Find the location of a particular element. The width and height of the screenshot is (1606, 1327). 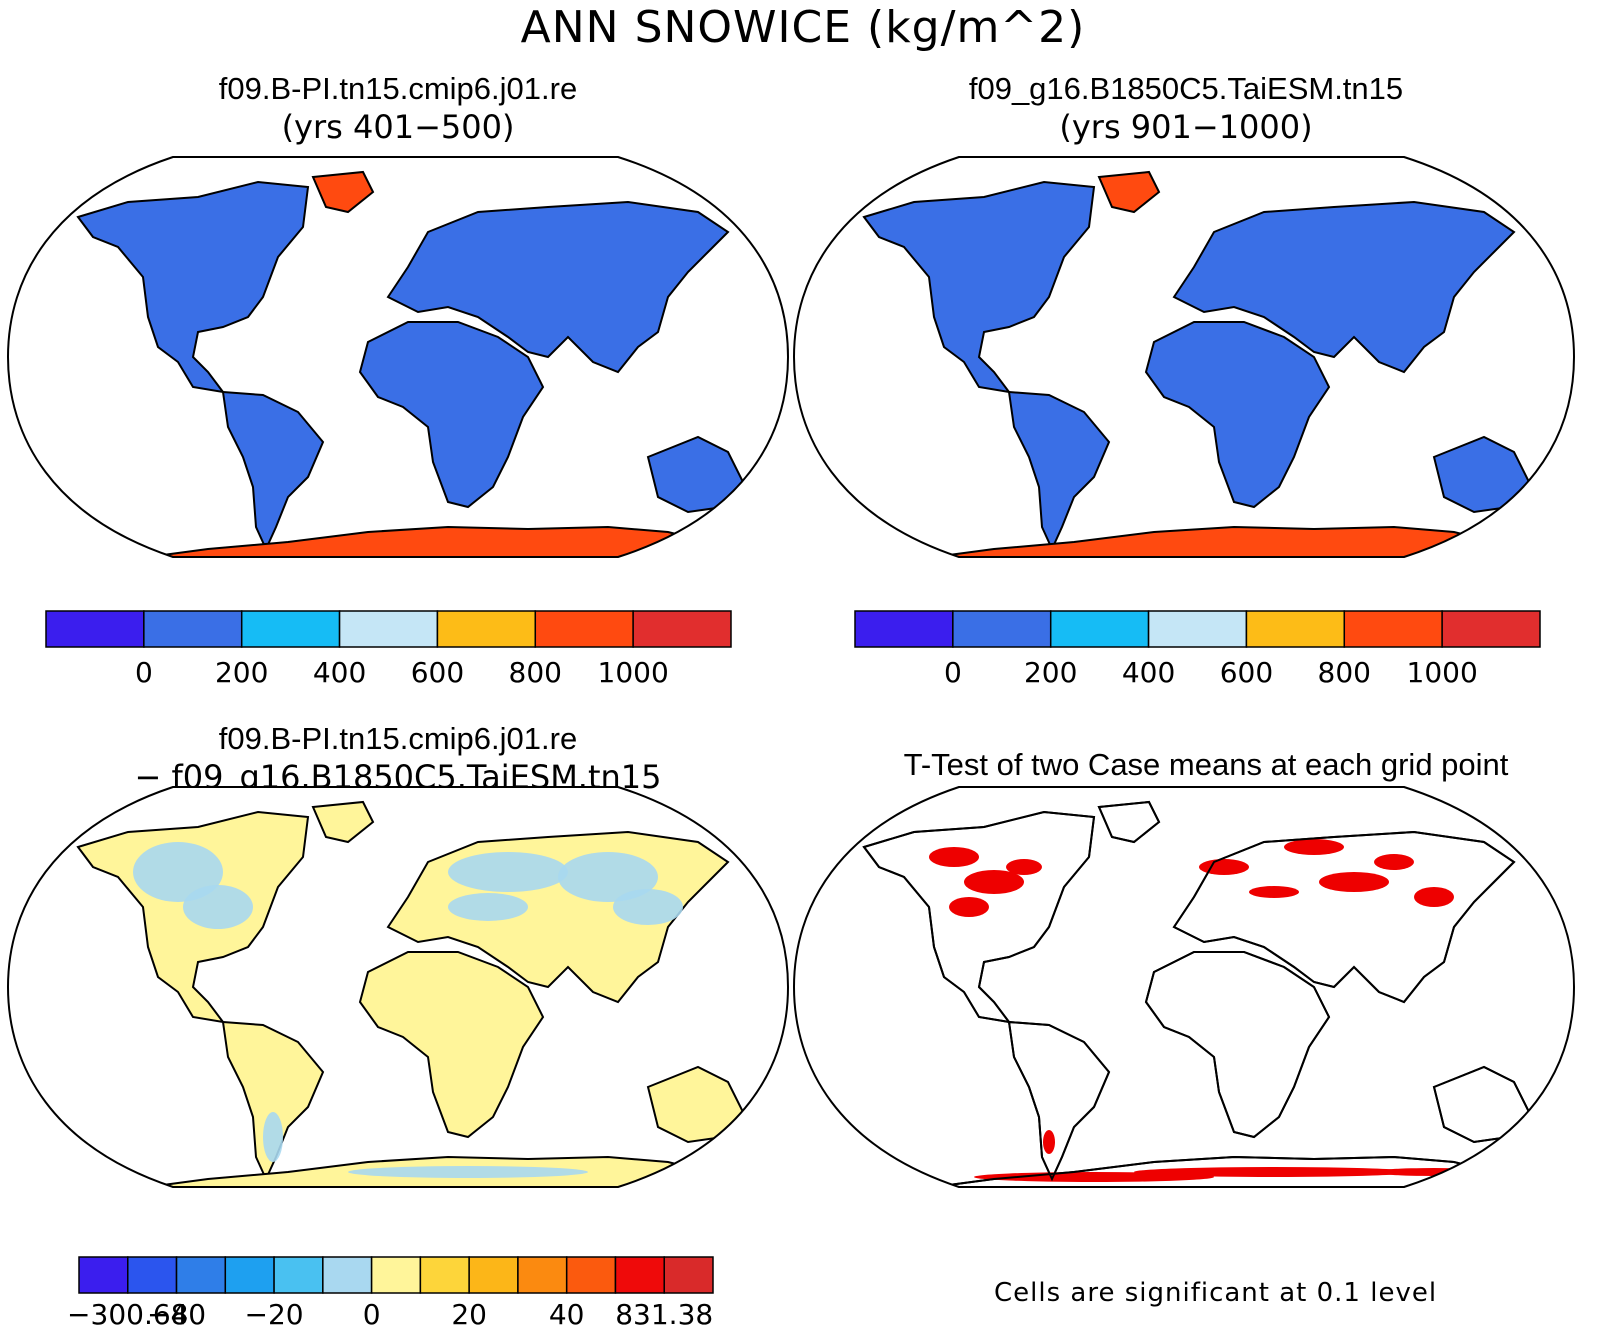

continent-south-america-case1 is located at coordinates (273, 471).